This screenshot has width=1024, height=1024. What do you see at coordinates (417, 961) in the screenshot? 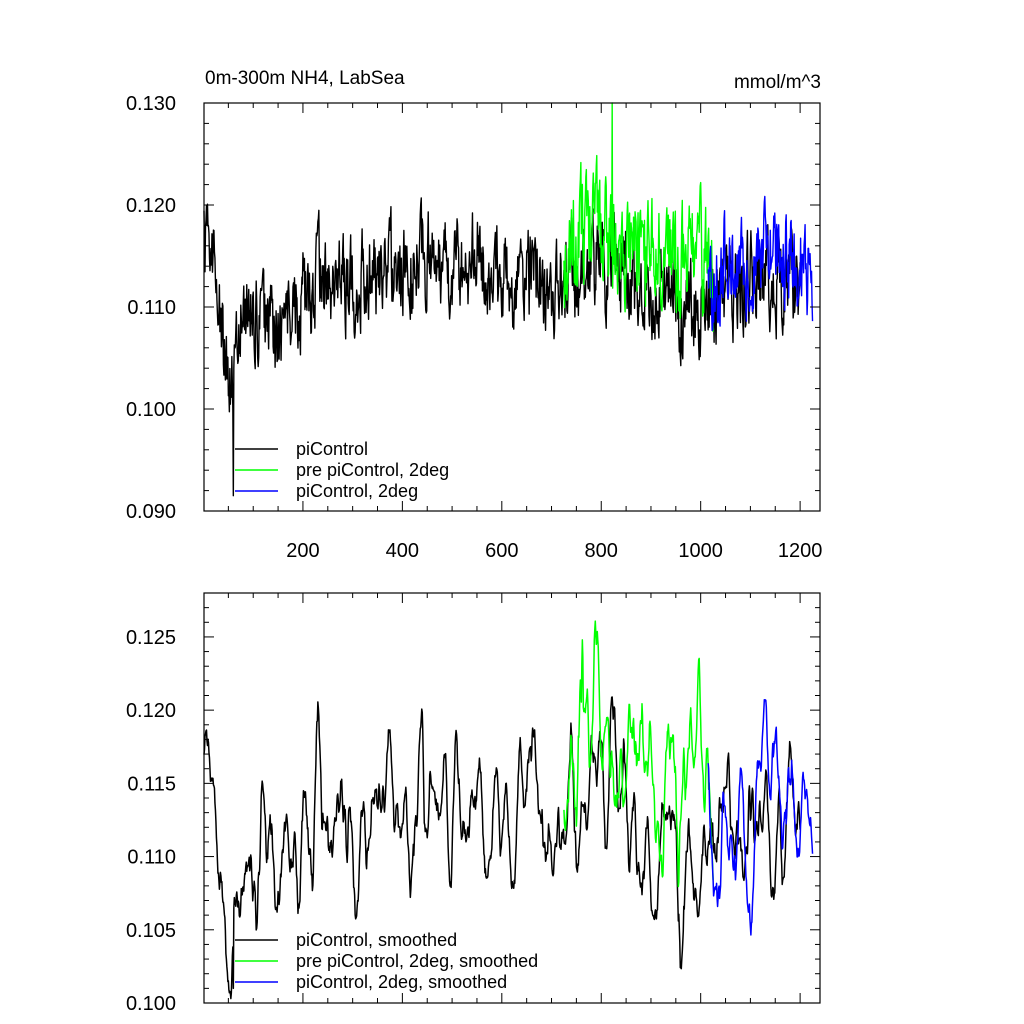
I see `legend-label-pre-picontrol-2deg-smoothed: pre piControl, 2deg, smoothed` at bounding box center [417, 961].